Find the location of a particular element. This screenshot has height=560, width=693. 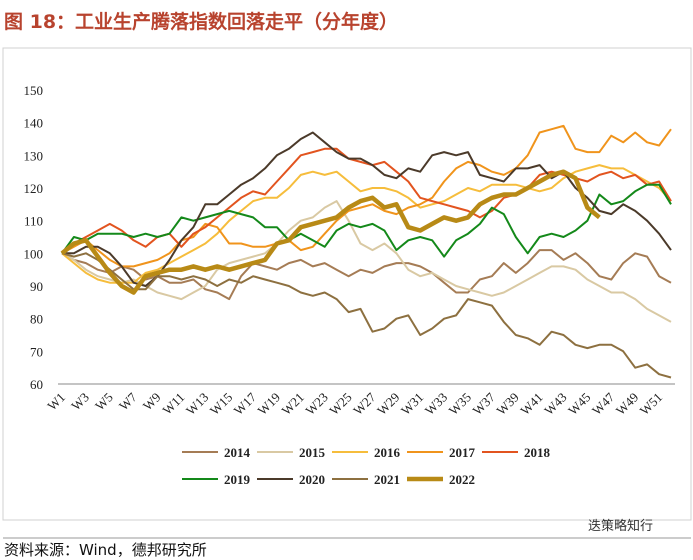

legend-label: 2014 is located at coordinates (237, 452).